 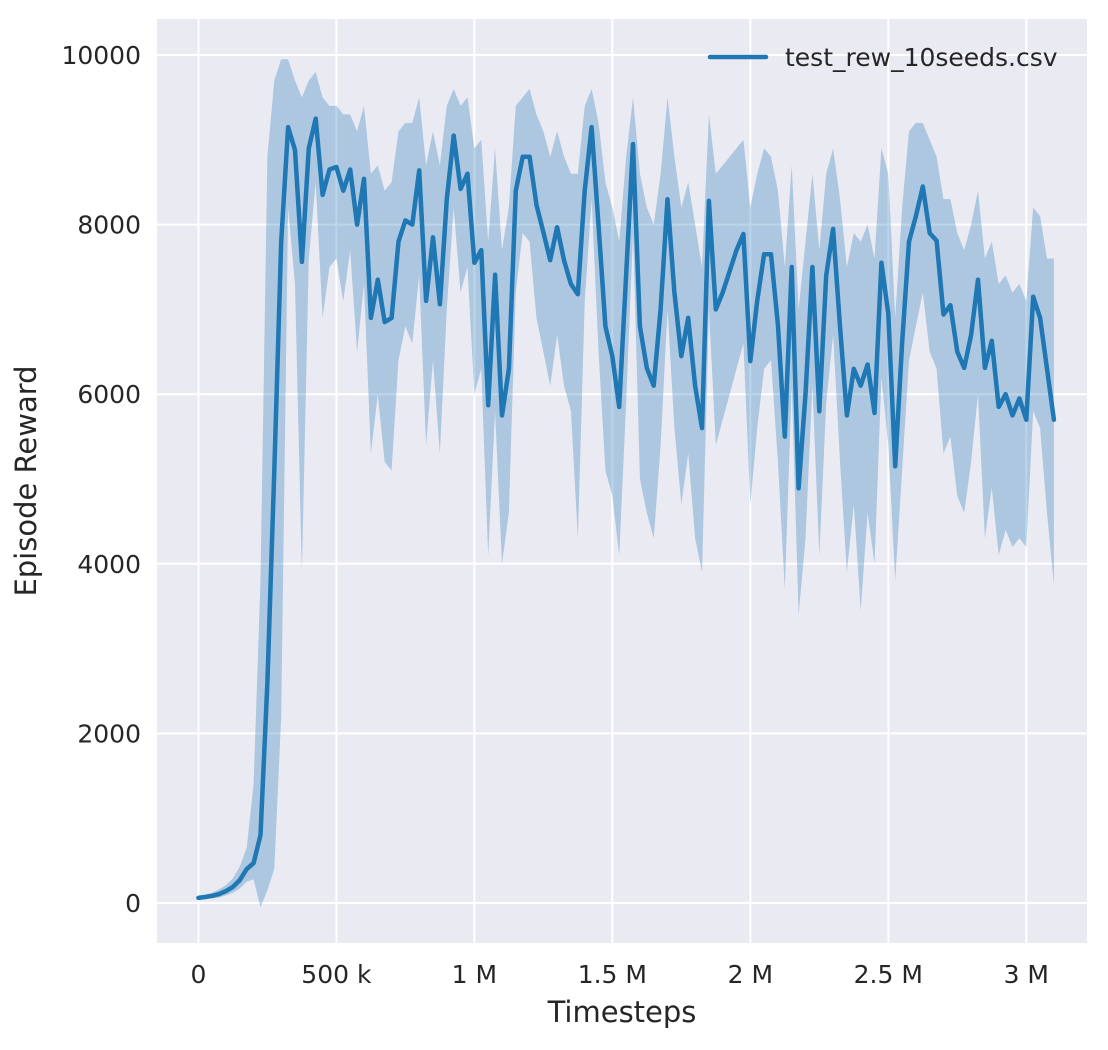 What do you see at coordinates (474, 974) in the screenshot?
I see `x-tick-label: 1 M` at bounding box center [474, 974].